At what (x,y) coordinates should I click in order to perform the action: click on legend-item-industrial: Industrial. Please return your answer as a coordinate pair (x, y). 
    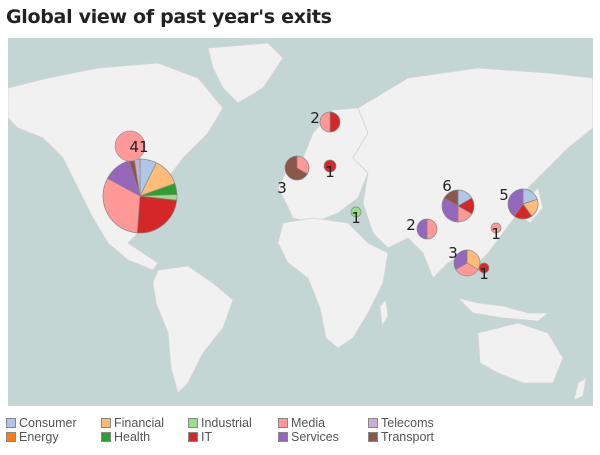
    Looking at the image, I should click on (233, 423).